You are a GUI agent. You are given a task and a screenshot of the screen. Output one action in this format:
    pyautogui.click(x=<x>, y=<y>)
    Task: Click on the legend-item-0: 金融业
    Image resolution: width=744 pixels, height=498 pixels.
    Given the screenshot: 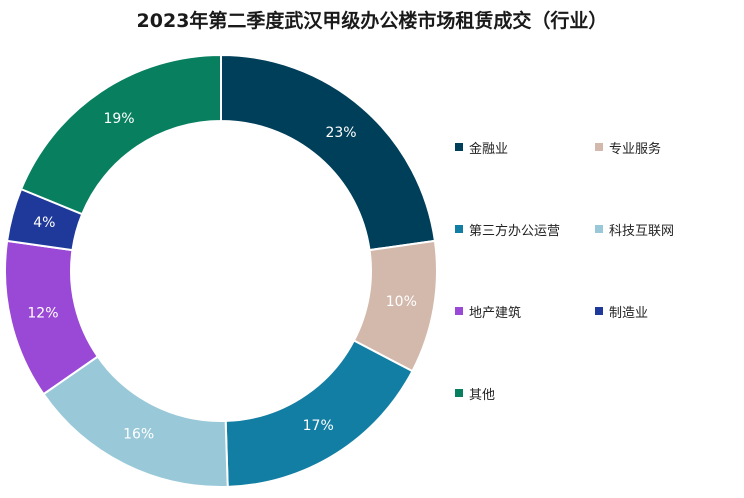 What is the action you would take?
    pyautogui.click(x=525, y=179)
    